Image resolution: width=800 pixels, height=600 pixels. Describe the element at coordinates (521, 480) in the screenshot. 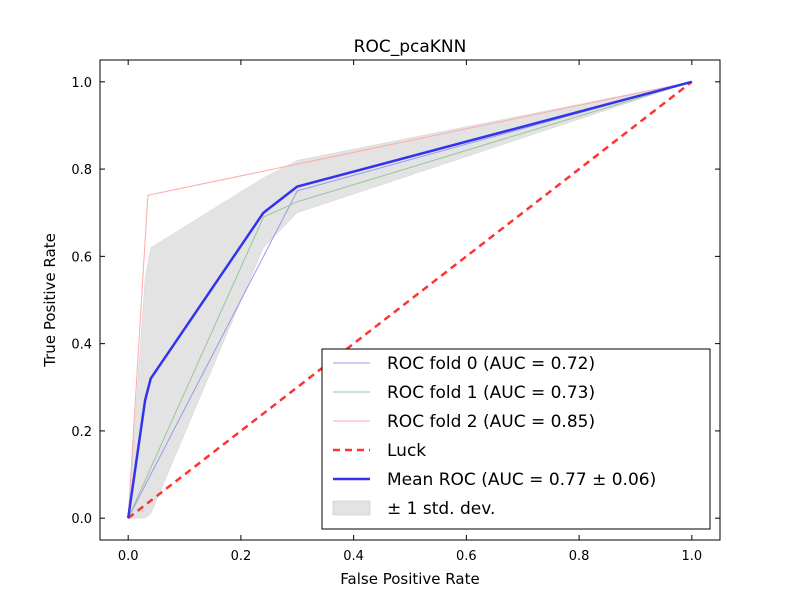

I see `legend-label-4: Mean ROC (AUC = 0.77 ± 0.06)` at that location.